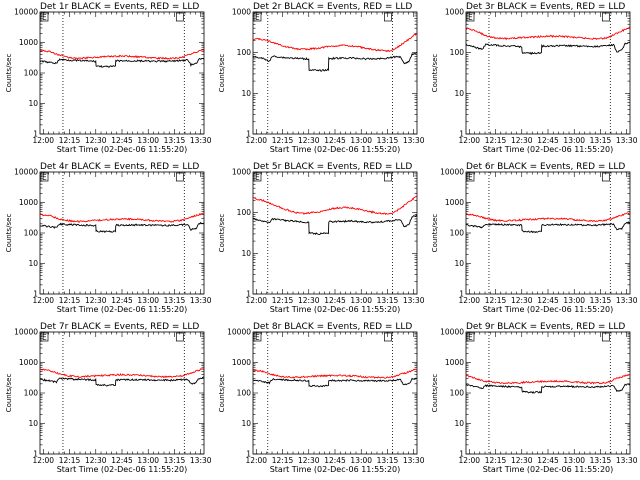 The width and height of the screenshot is (640, 480). What do you see at coordinates (119, 327) in the screenshot?
I see `panel-title: Det 7r BLACK = Events, RED = LLD` at bounding box center [119, 327].